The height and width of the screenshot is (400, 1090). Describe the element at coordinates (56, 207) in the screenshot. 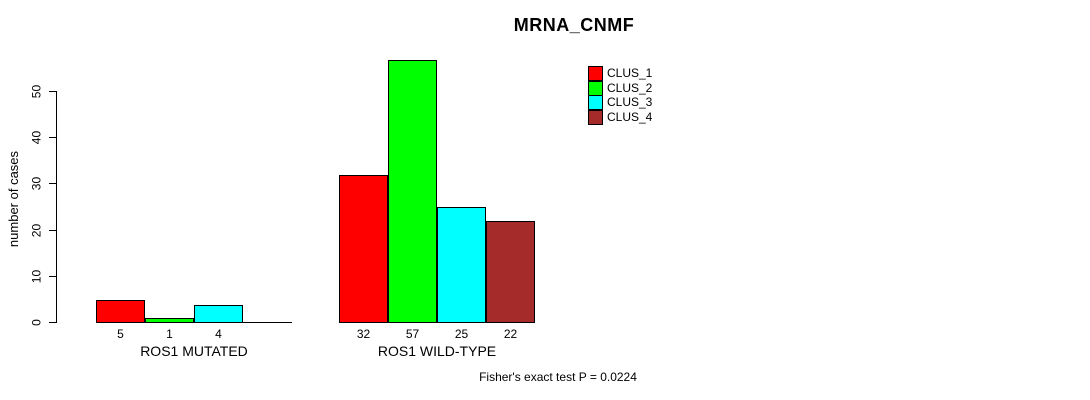

I see `y-axis-line` at that location.